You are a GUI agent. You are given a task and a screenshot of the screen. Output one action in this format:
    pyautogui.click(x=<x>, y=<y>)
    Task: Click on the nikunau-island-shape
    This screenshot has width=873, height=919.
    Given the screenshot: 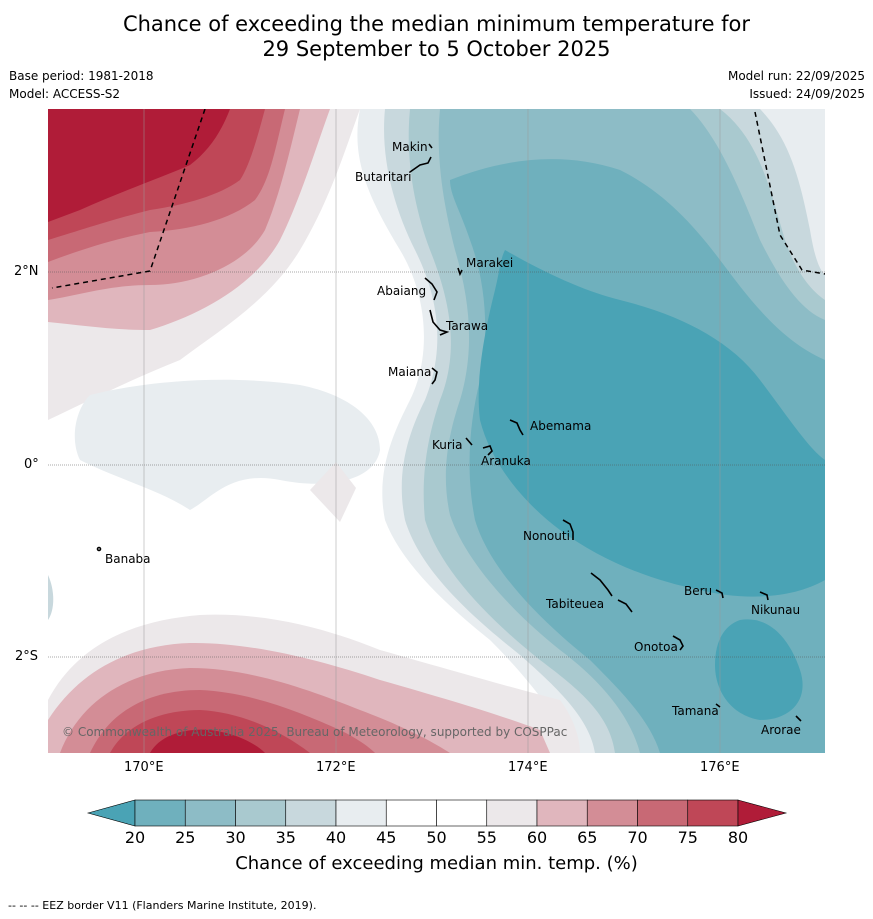 What is the action you would take?
    pyautogui.click(x=764, y=596)
    